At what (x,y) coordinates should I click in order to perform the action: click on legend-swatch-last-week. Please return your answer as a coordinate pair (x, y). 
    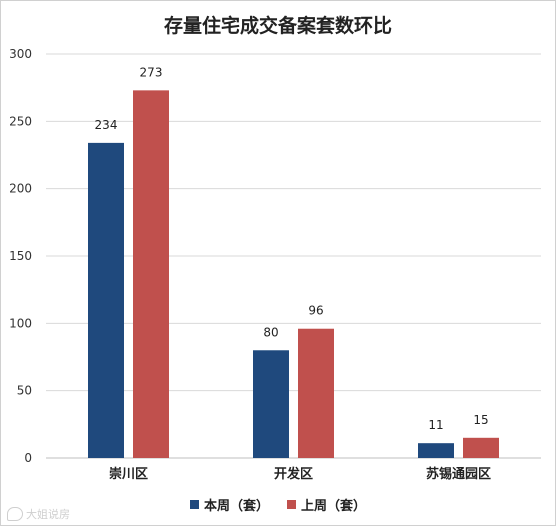
    Looking at the image, I should click on (291, 504).